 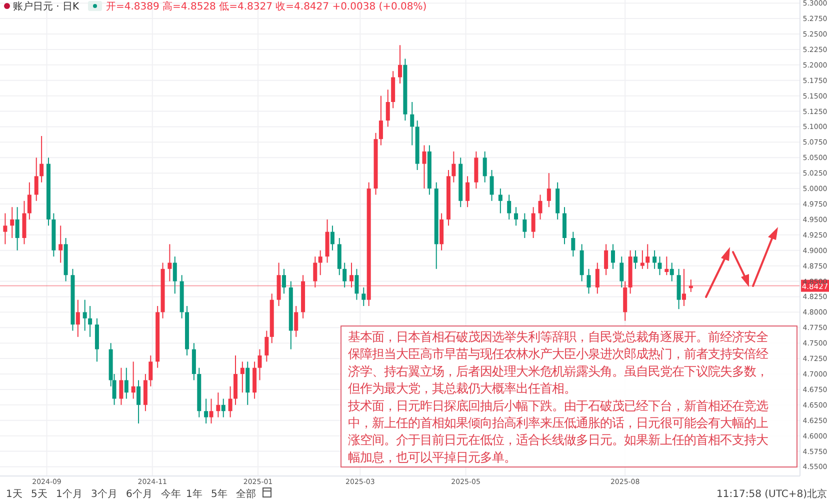 What do you see at coordinates (557, 431) in the screenshot?
I see `annotation: 技术面，日元昨日探底回抽后小幅下跌。由于石破茂已经下台，新首相还在竞选中，新上任的首相如果倾向抬高利率来压低通胀的话，日元很可能会有大幅的上涨空间。介于目前日元在低位，适合长线做多日元。如果新上任的首相不支持大幅加息，也可以平掉日元多单。` at bounding box center [557, 431].